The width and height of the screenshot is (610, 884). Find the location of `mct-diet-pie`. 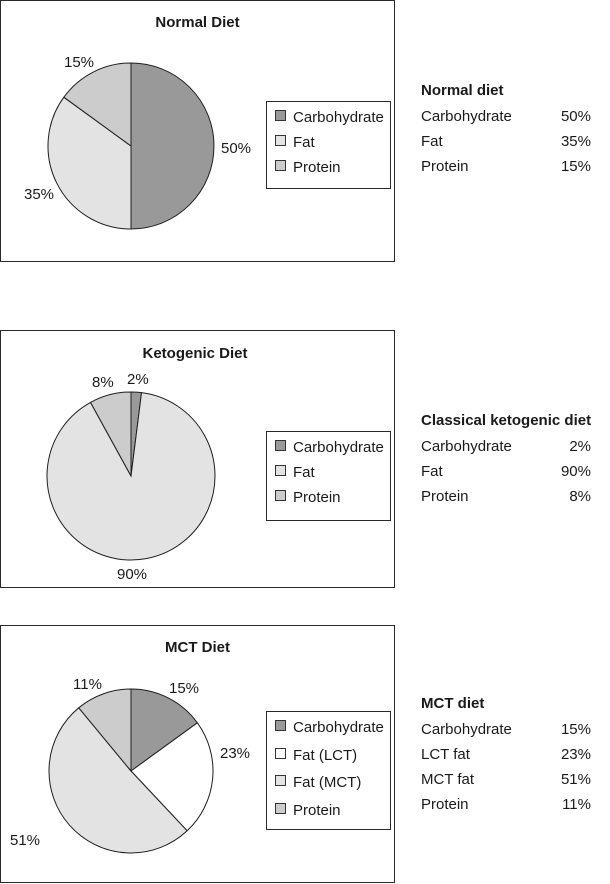

mct-diet-pie is located at coordinates (131, 771).